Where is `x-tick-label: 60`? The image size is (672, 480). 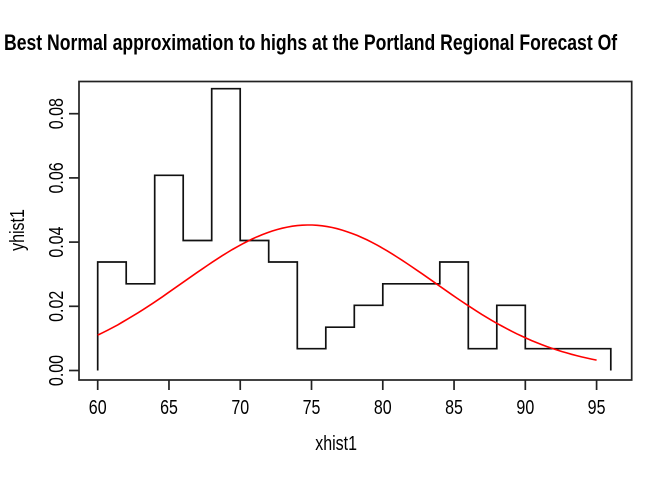 x-tick-label: 60 is located at coordinates (98, 407).